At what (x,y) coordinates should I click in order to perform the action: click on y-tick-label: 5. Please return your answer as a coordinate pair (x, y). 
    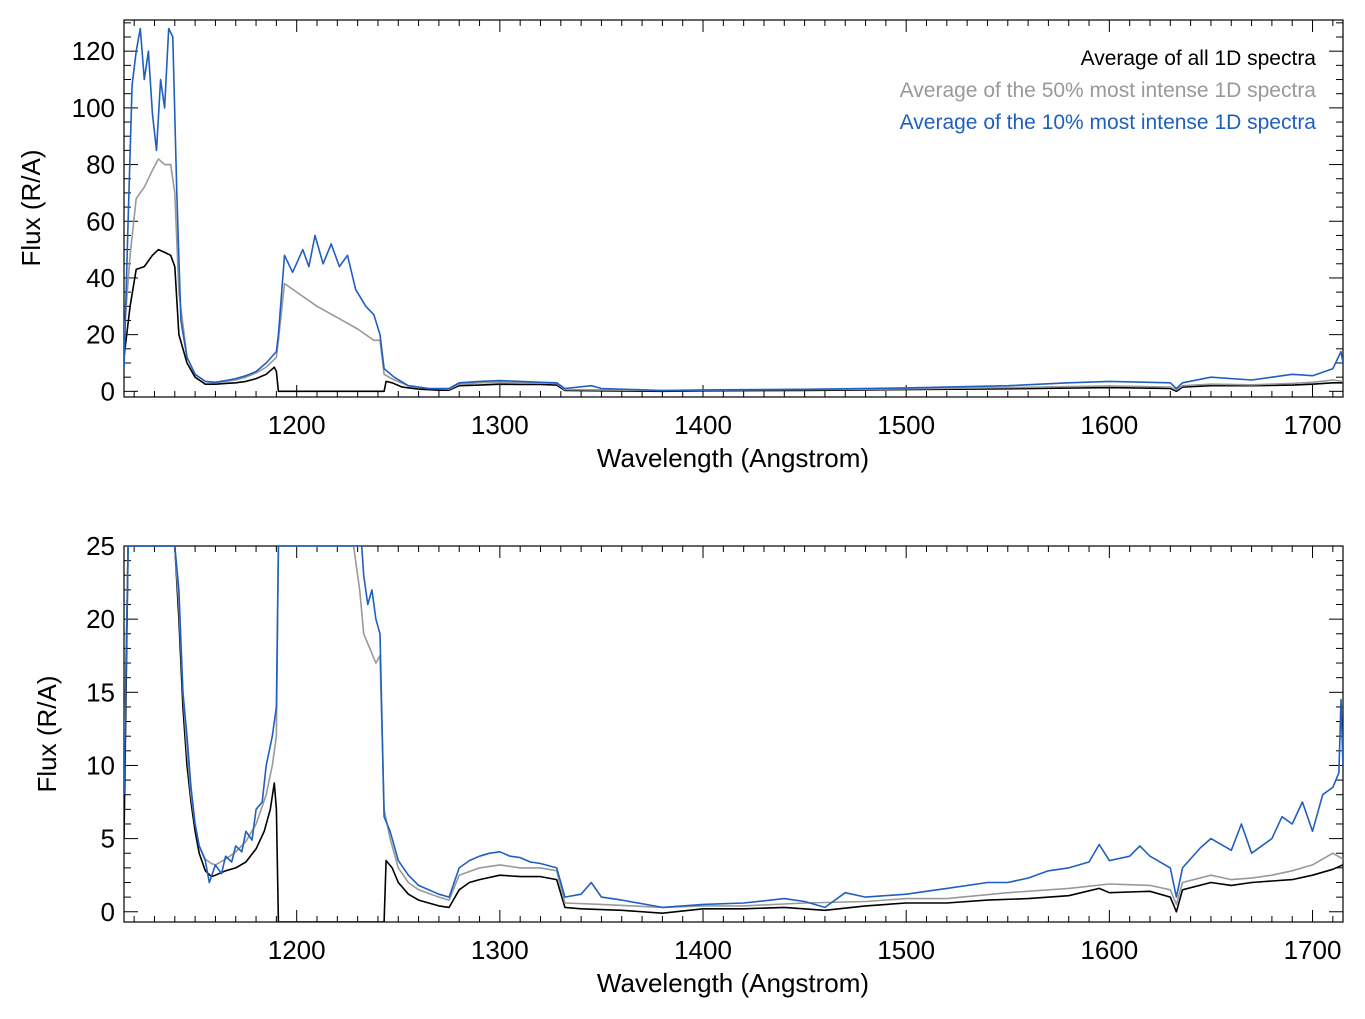
    Looking at the image, I should click on (108, 839).